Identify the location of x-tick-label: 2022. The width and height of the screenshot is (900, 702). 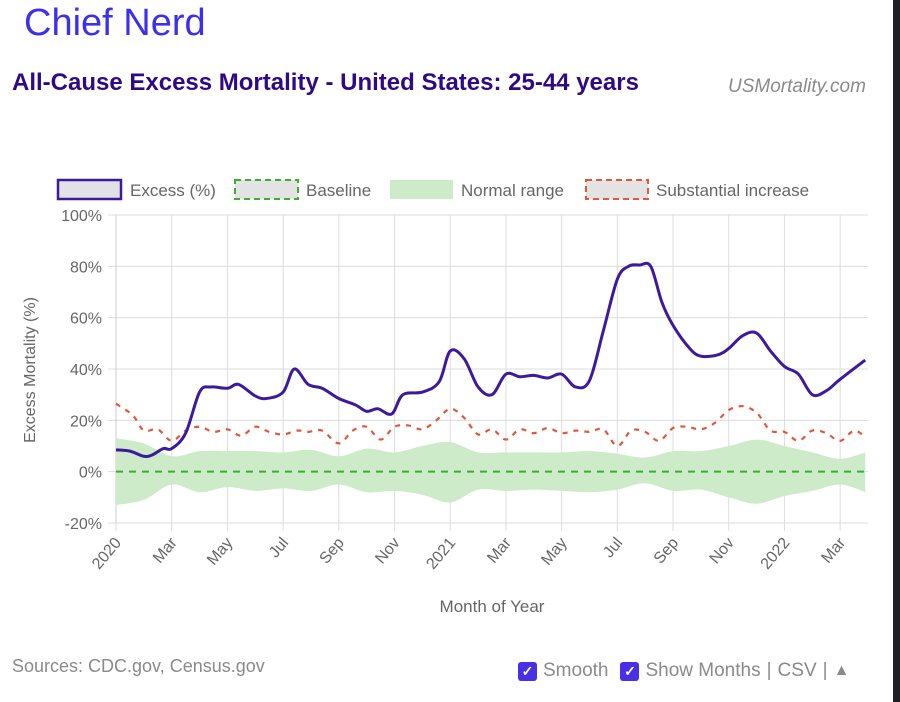
(776, 554).